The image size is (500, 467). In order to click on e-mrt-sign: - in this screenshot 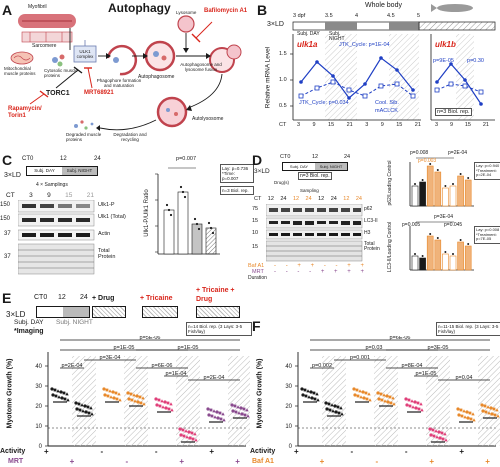, I will do `click(127, 461)`.